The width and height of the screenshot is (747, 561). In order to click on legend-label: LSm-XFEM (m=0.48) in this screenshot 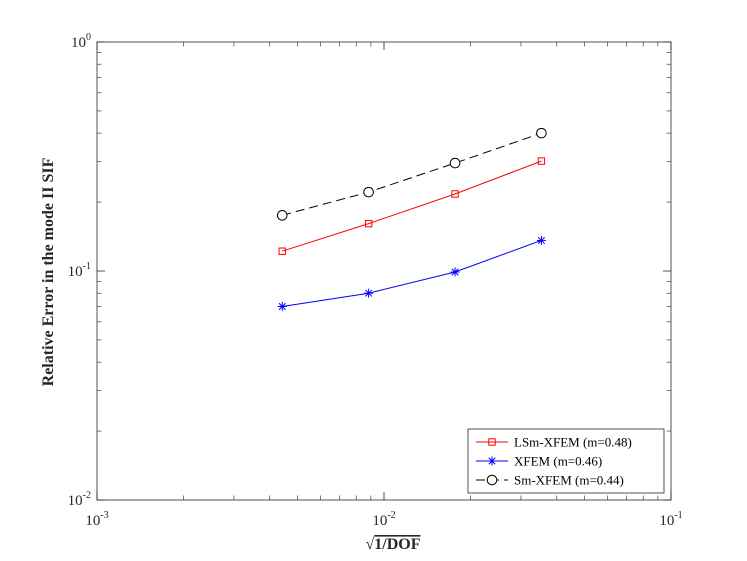, I will do `click(573, 442)`.